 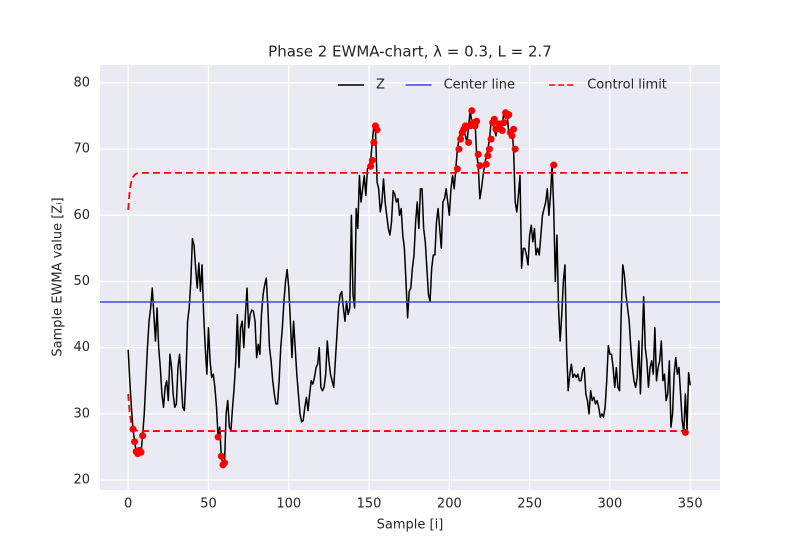 I want to click on legend-label: Center line, so click(x=479, y=85).